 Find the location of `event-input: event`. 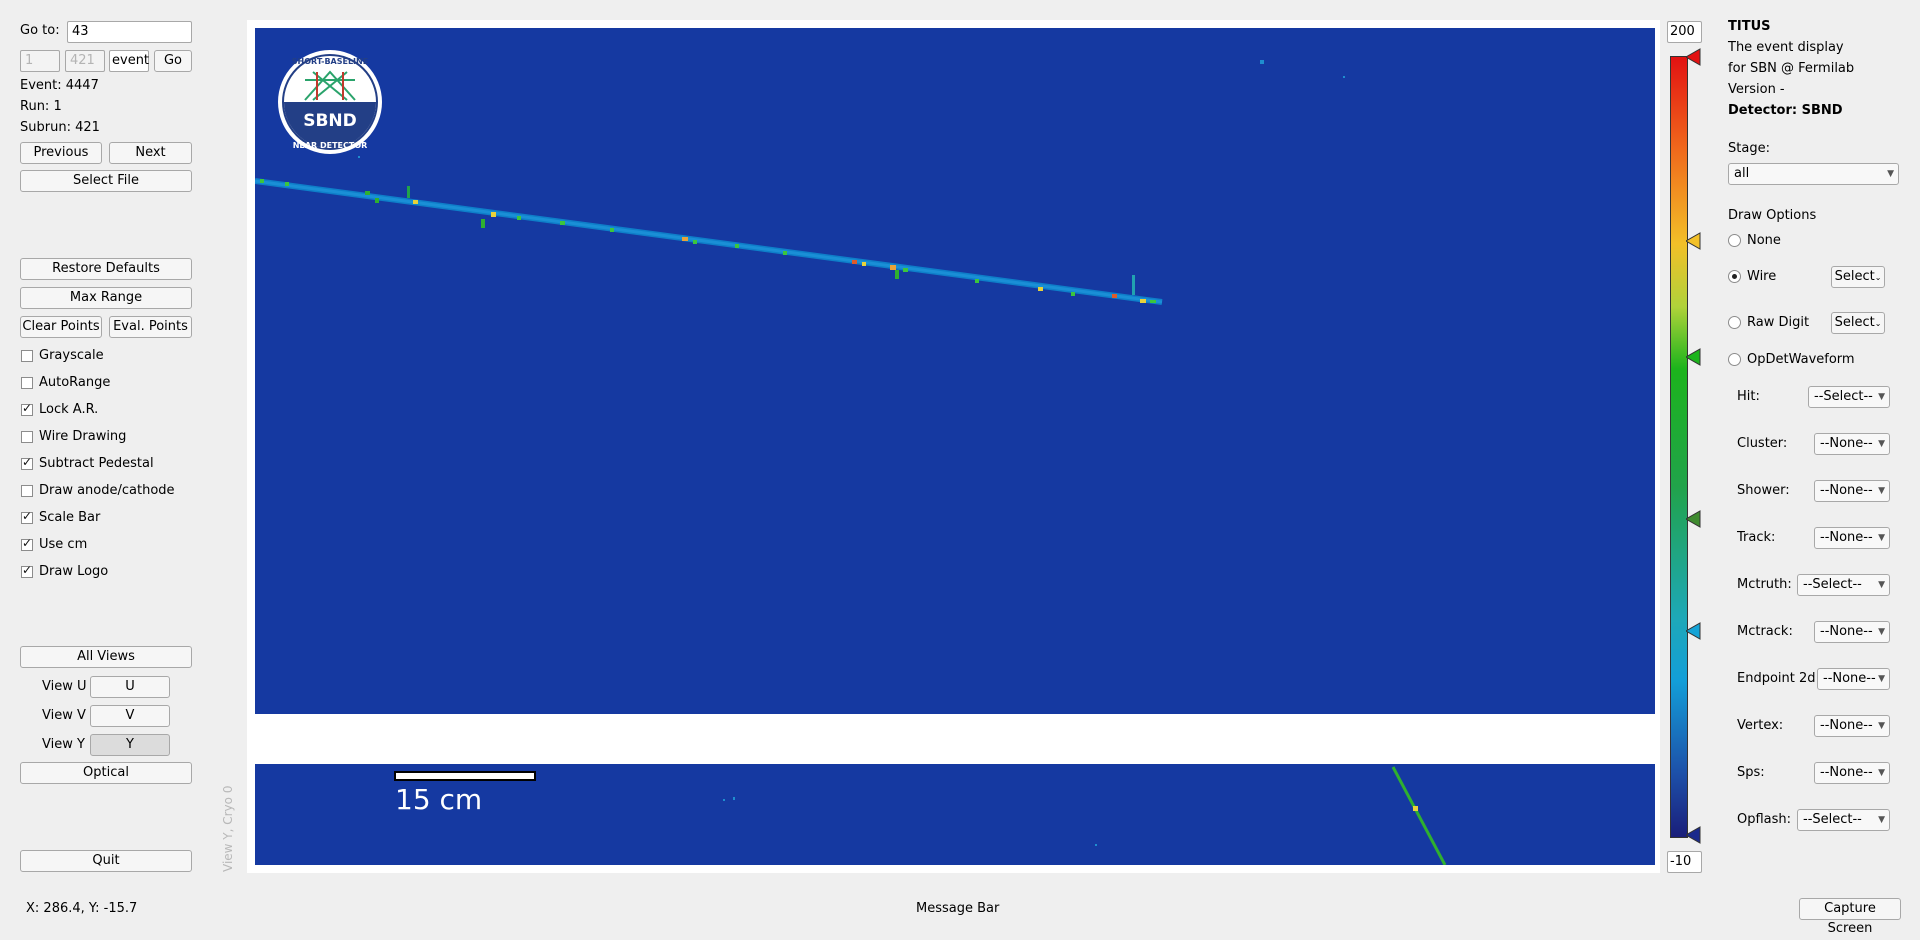

event-input: event is located at coordinates (129, 61).